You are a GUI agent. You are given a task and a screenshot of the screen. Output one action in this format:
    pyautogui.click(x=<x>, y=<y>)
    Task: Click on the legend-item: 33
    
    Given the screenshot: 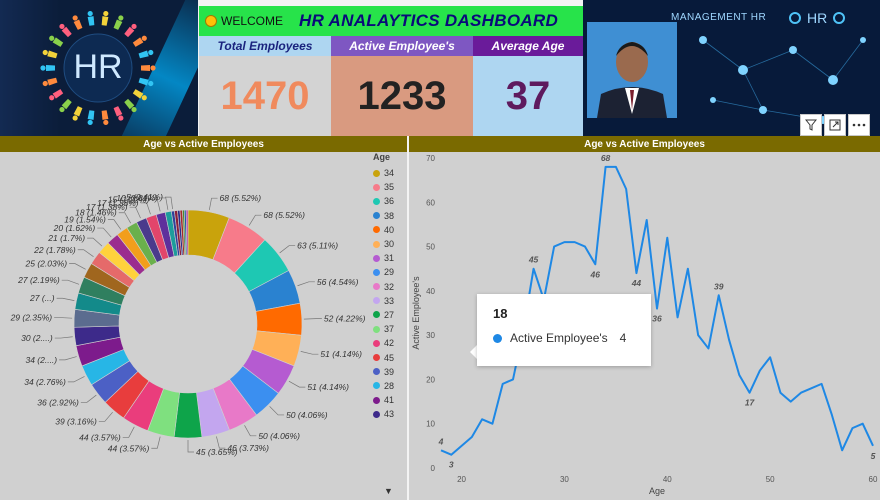 What is the action you would take?
    pyautogui.click(x=383, y=301)
    